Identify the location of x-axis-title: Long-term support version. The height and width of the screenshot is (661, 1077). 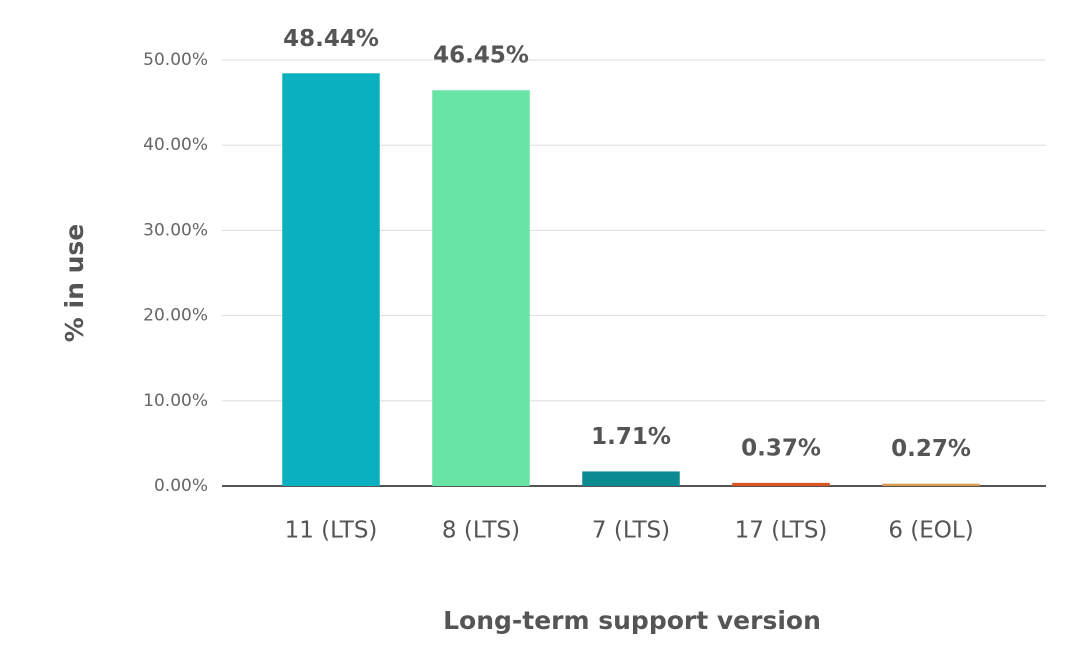
(632, 620).